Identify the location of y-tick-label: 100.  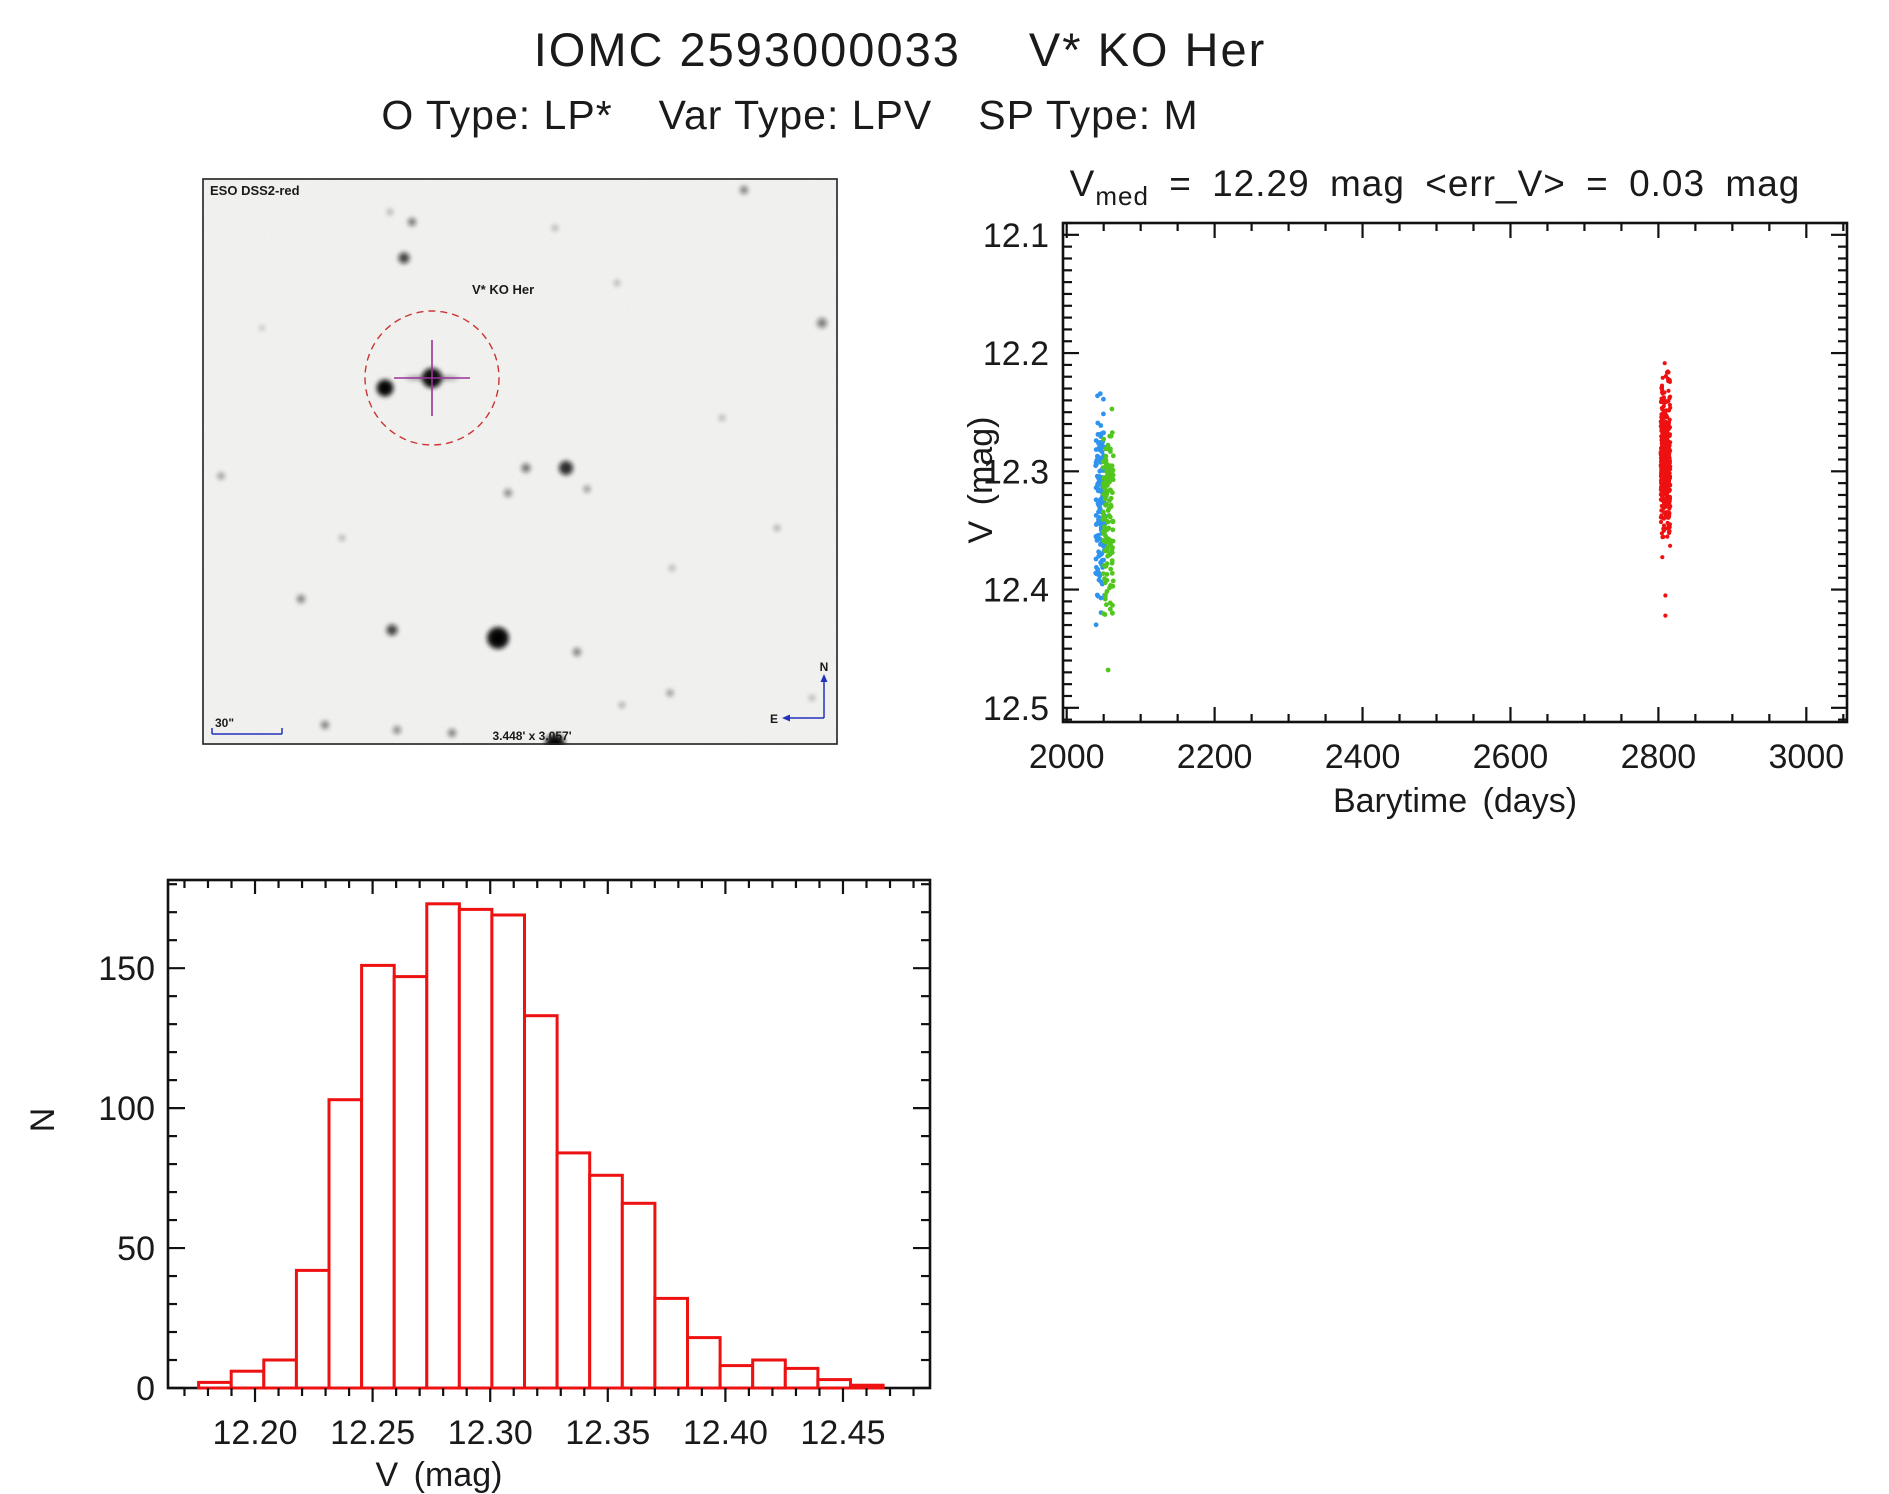
(126, 1109).